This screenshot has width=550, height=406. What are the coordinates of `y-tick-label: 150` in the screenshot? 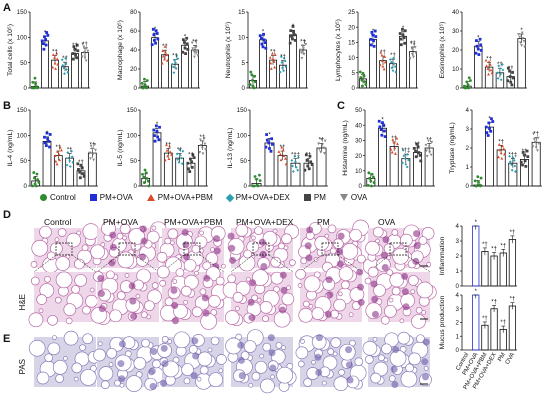 It's located at (242, 110).